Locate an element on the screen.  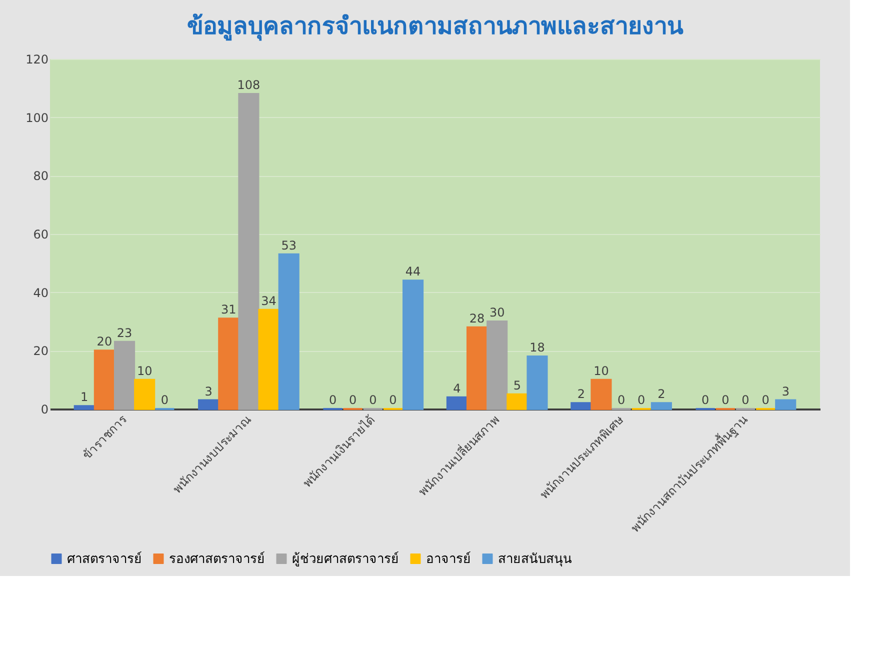
data-label: 23 is located at coordinates (124, 333).